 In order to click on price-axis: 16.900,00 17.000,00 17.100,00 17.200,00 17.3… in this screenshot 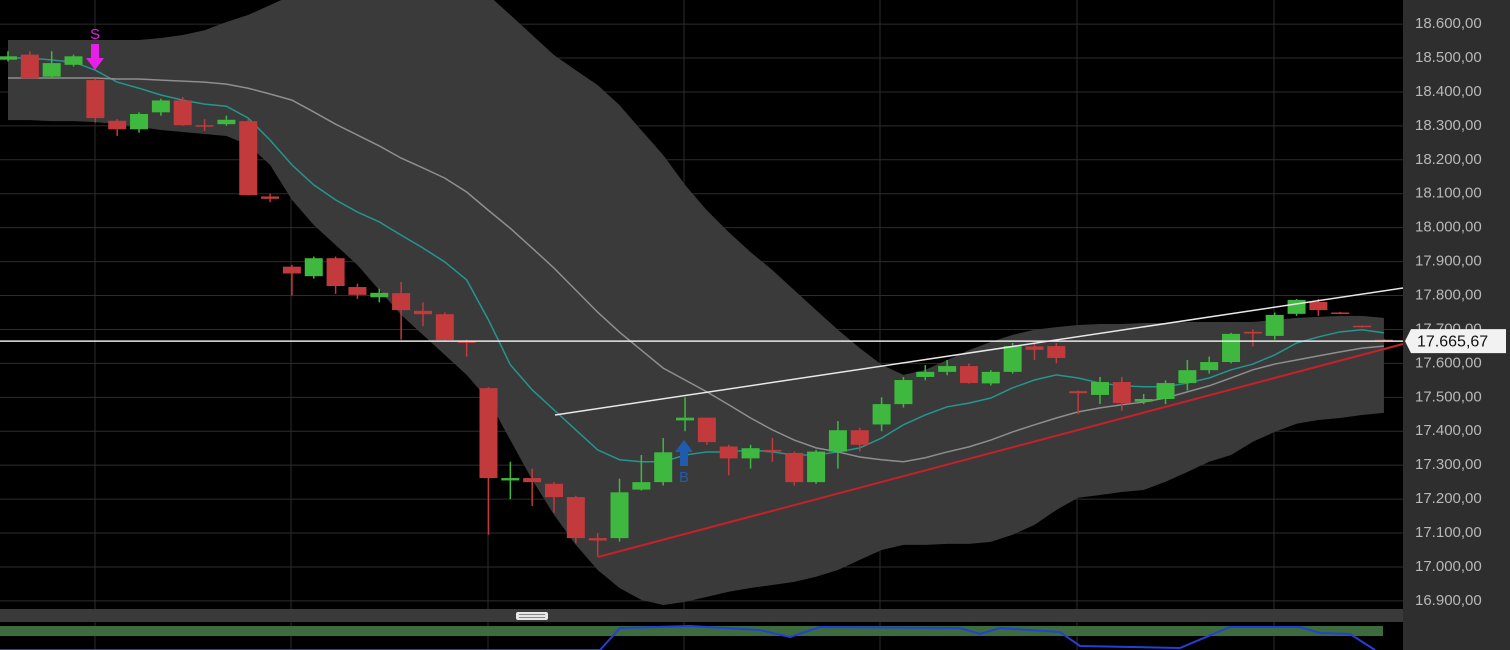, I will do `click(1455, 312)`.